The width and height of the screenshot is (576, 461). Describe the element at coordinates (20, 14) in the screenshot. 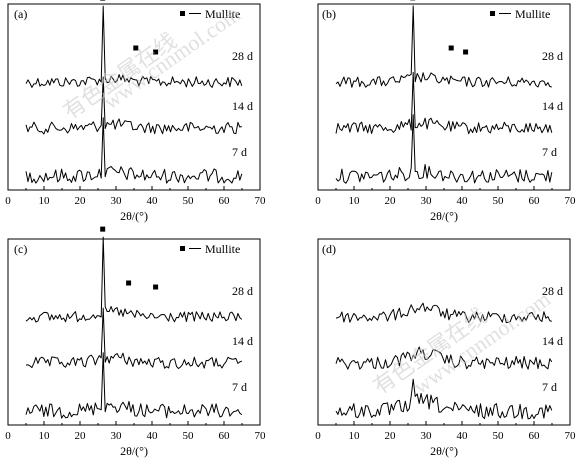

I see `panel-label: (a)` at that location.